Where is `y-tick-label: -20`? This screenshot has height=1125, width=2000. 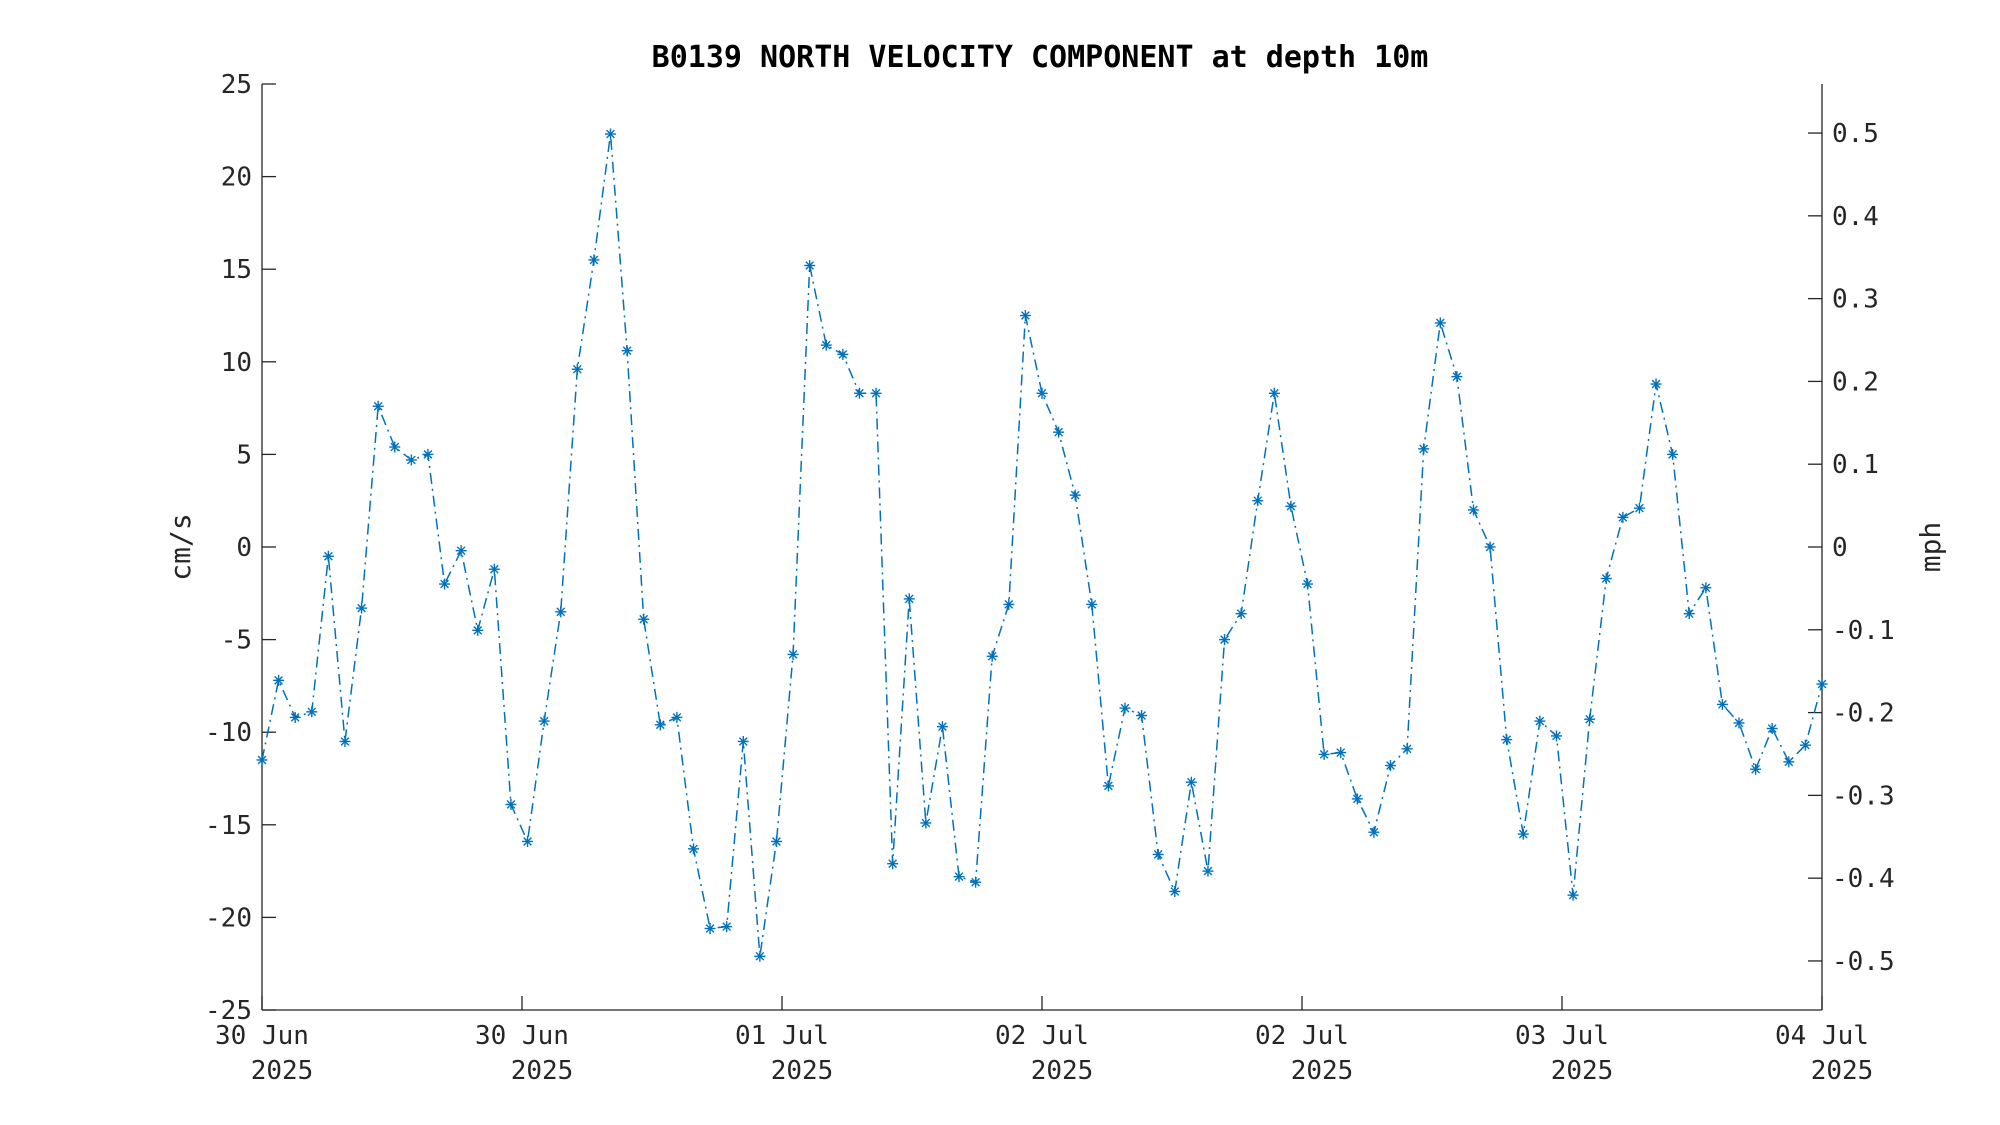
y-tick-label: -20 is located at coordinates (228, 918).